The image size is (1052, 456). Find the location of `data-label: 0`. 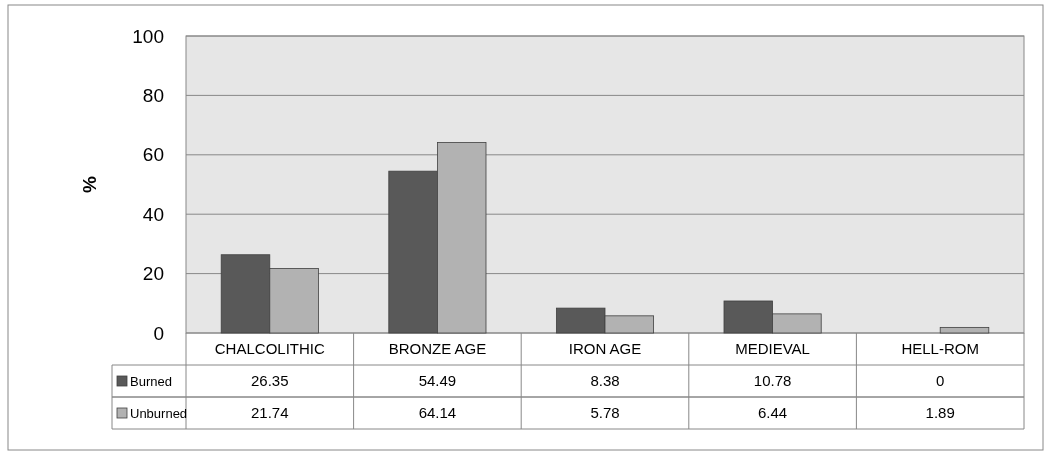

data-label: 0 is located at coordinates (940, 381).